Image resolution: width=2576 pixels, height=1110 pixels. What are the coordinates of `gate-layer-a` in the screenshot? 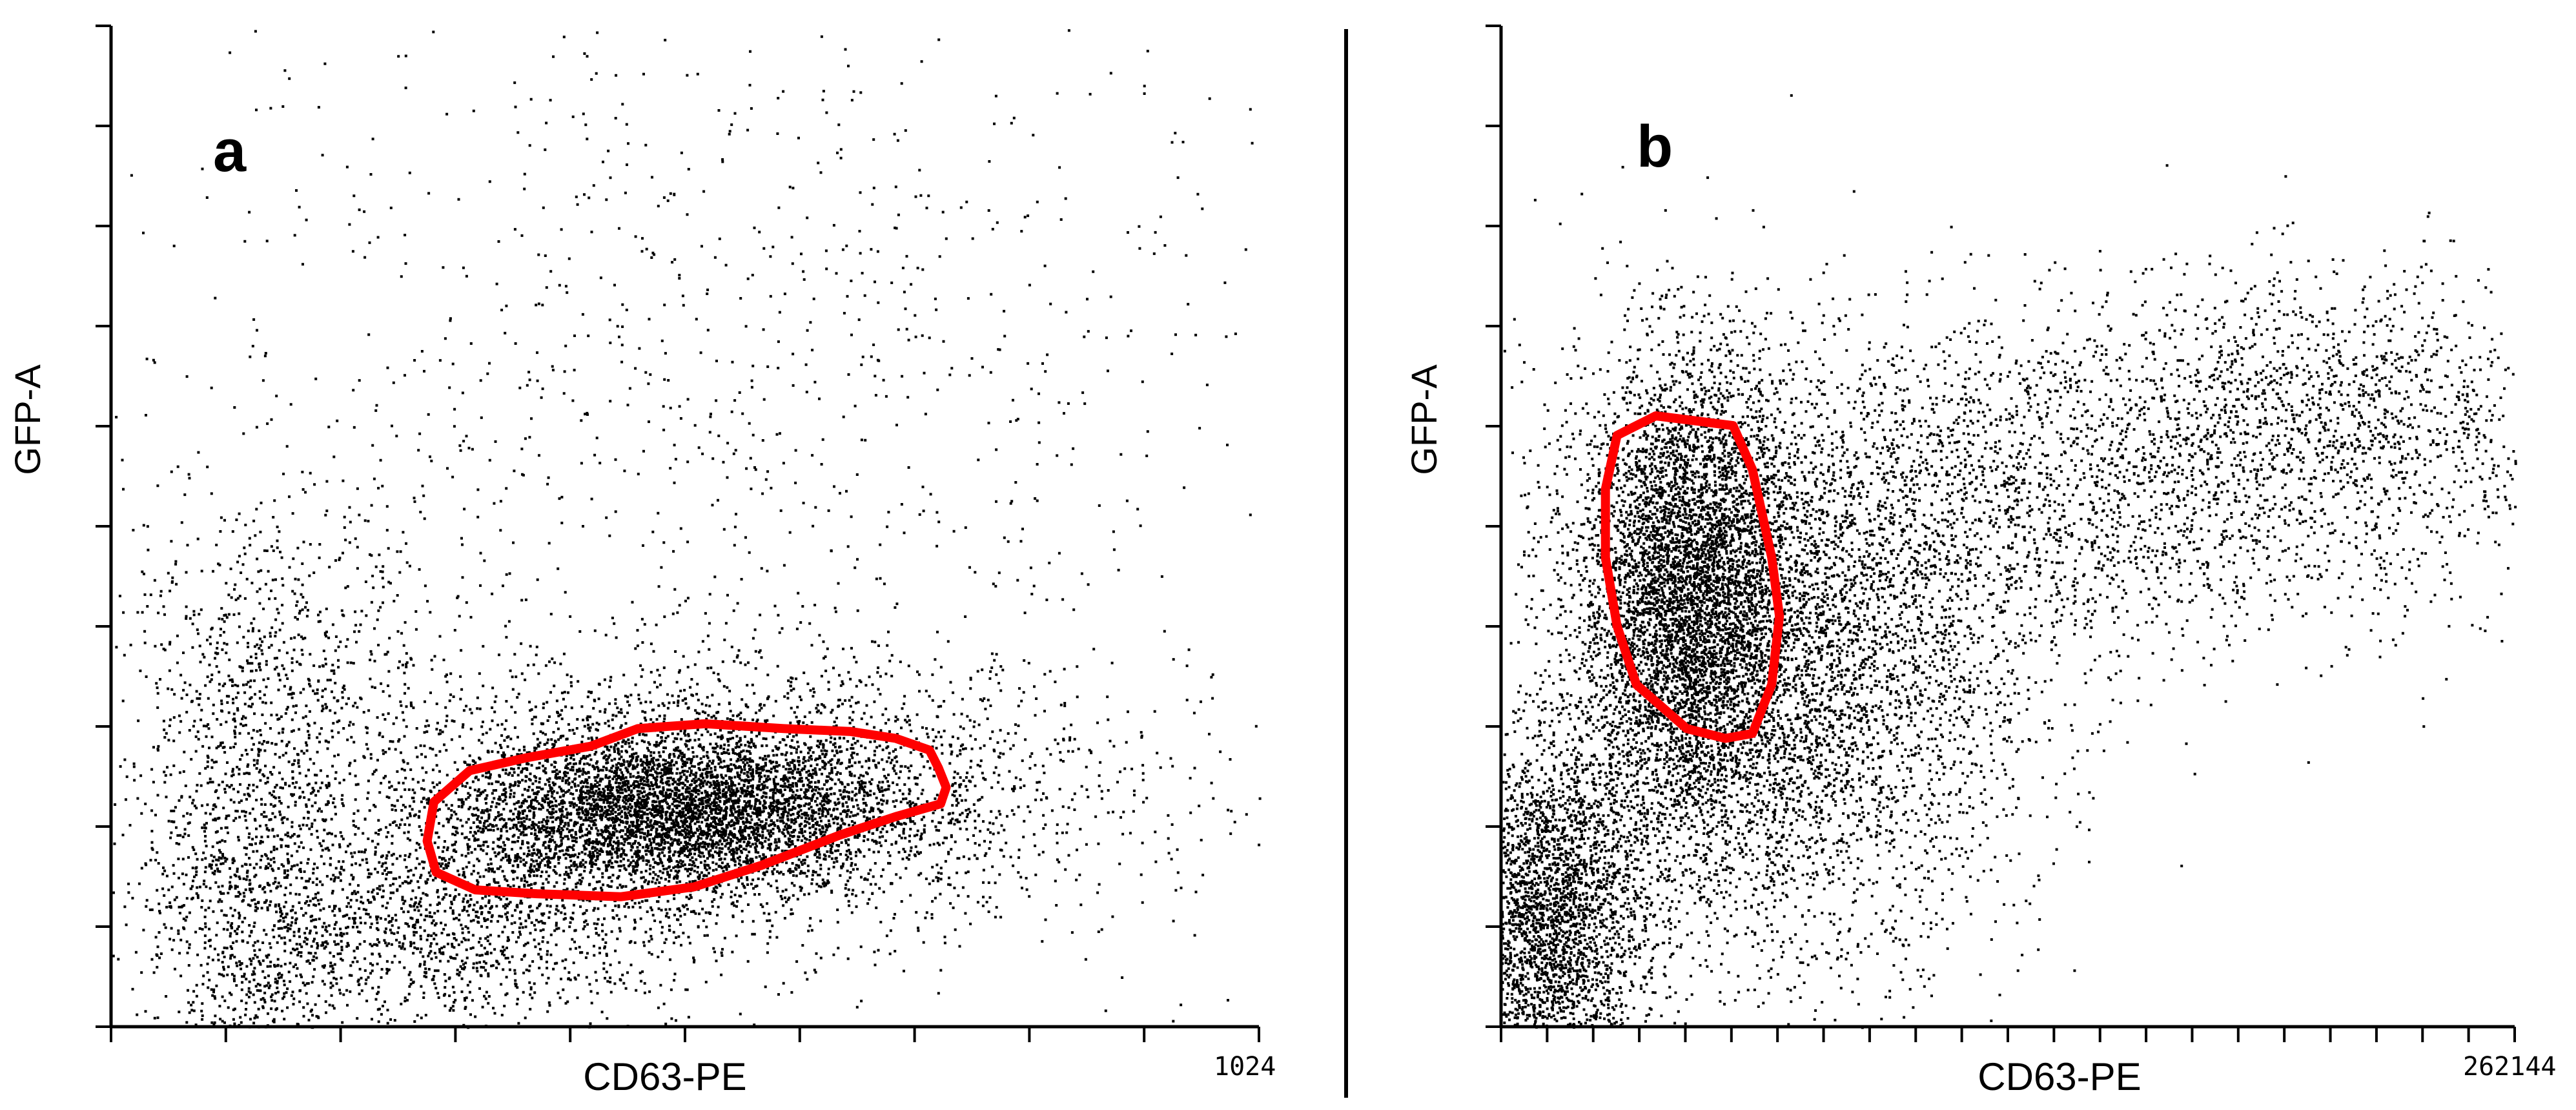 It's located at (687, 810).